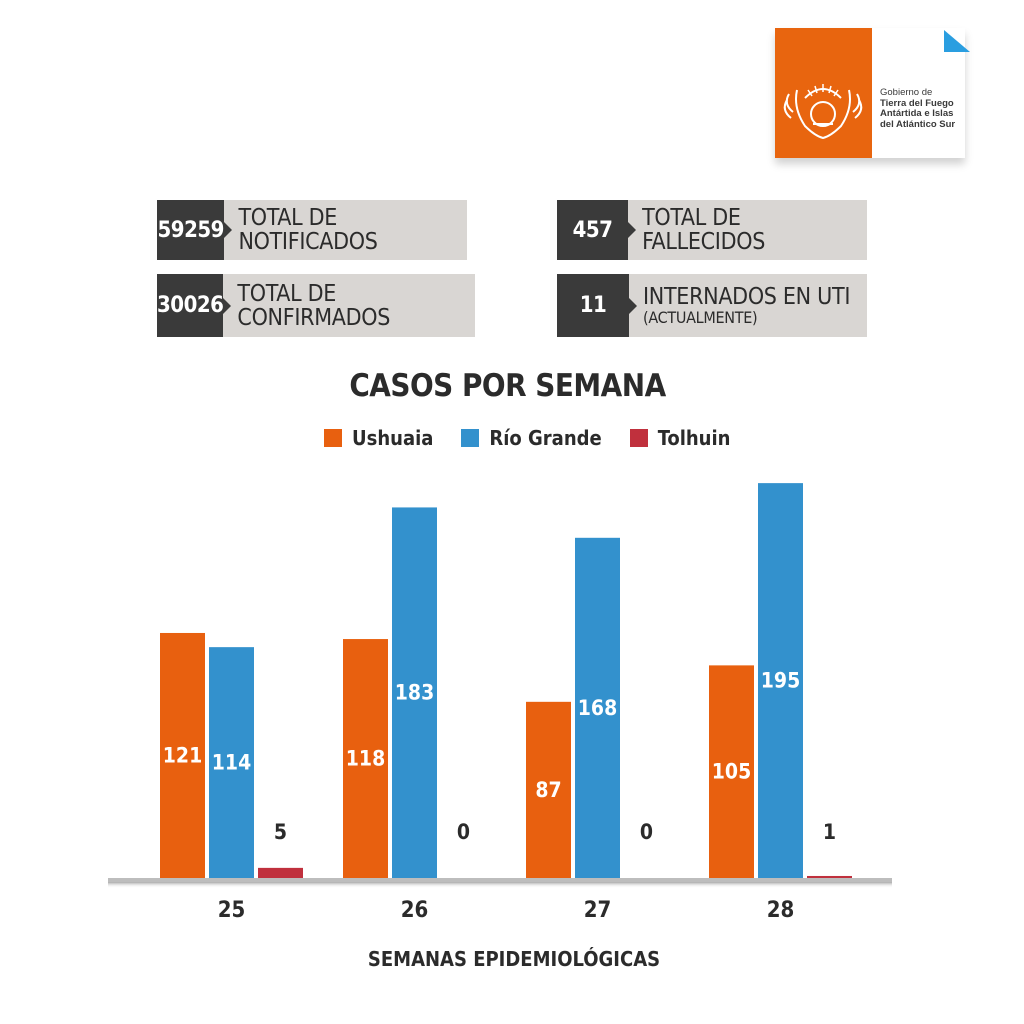 The height and width of the screenshot is (1024, 1024). Describe the element at coordinates (598, 910) in the screenshot. I see `x-tick-label-27: 27` at that location.